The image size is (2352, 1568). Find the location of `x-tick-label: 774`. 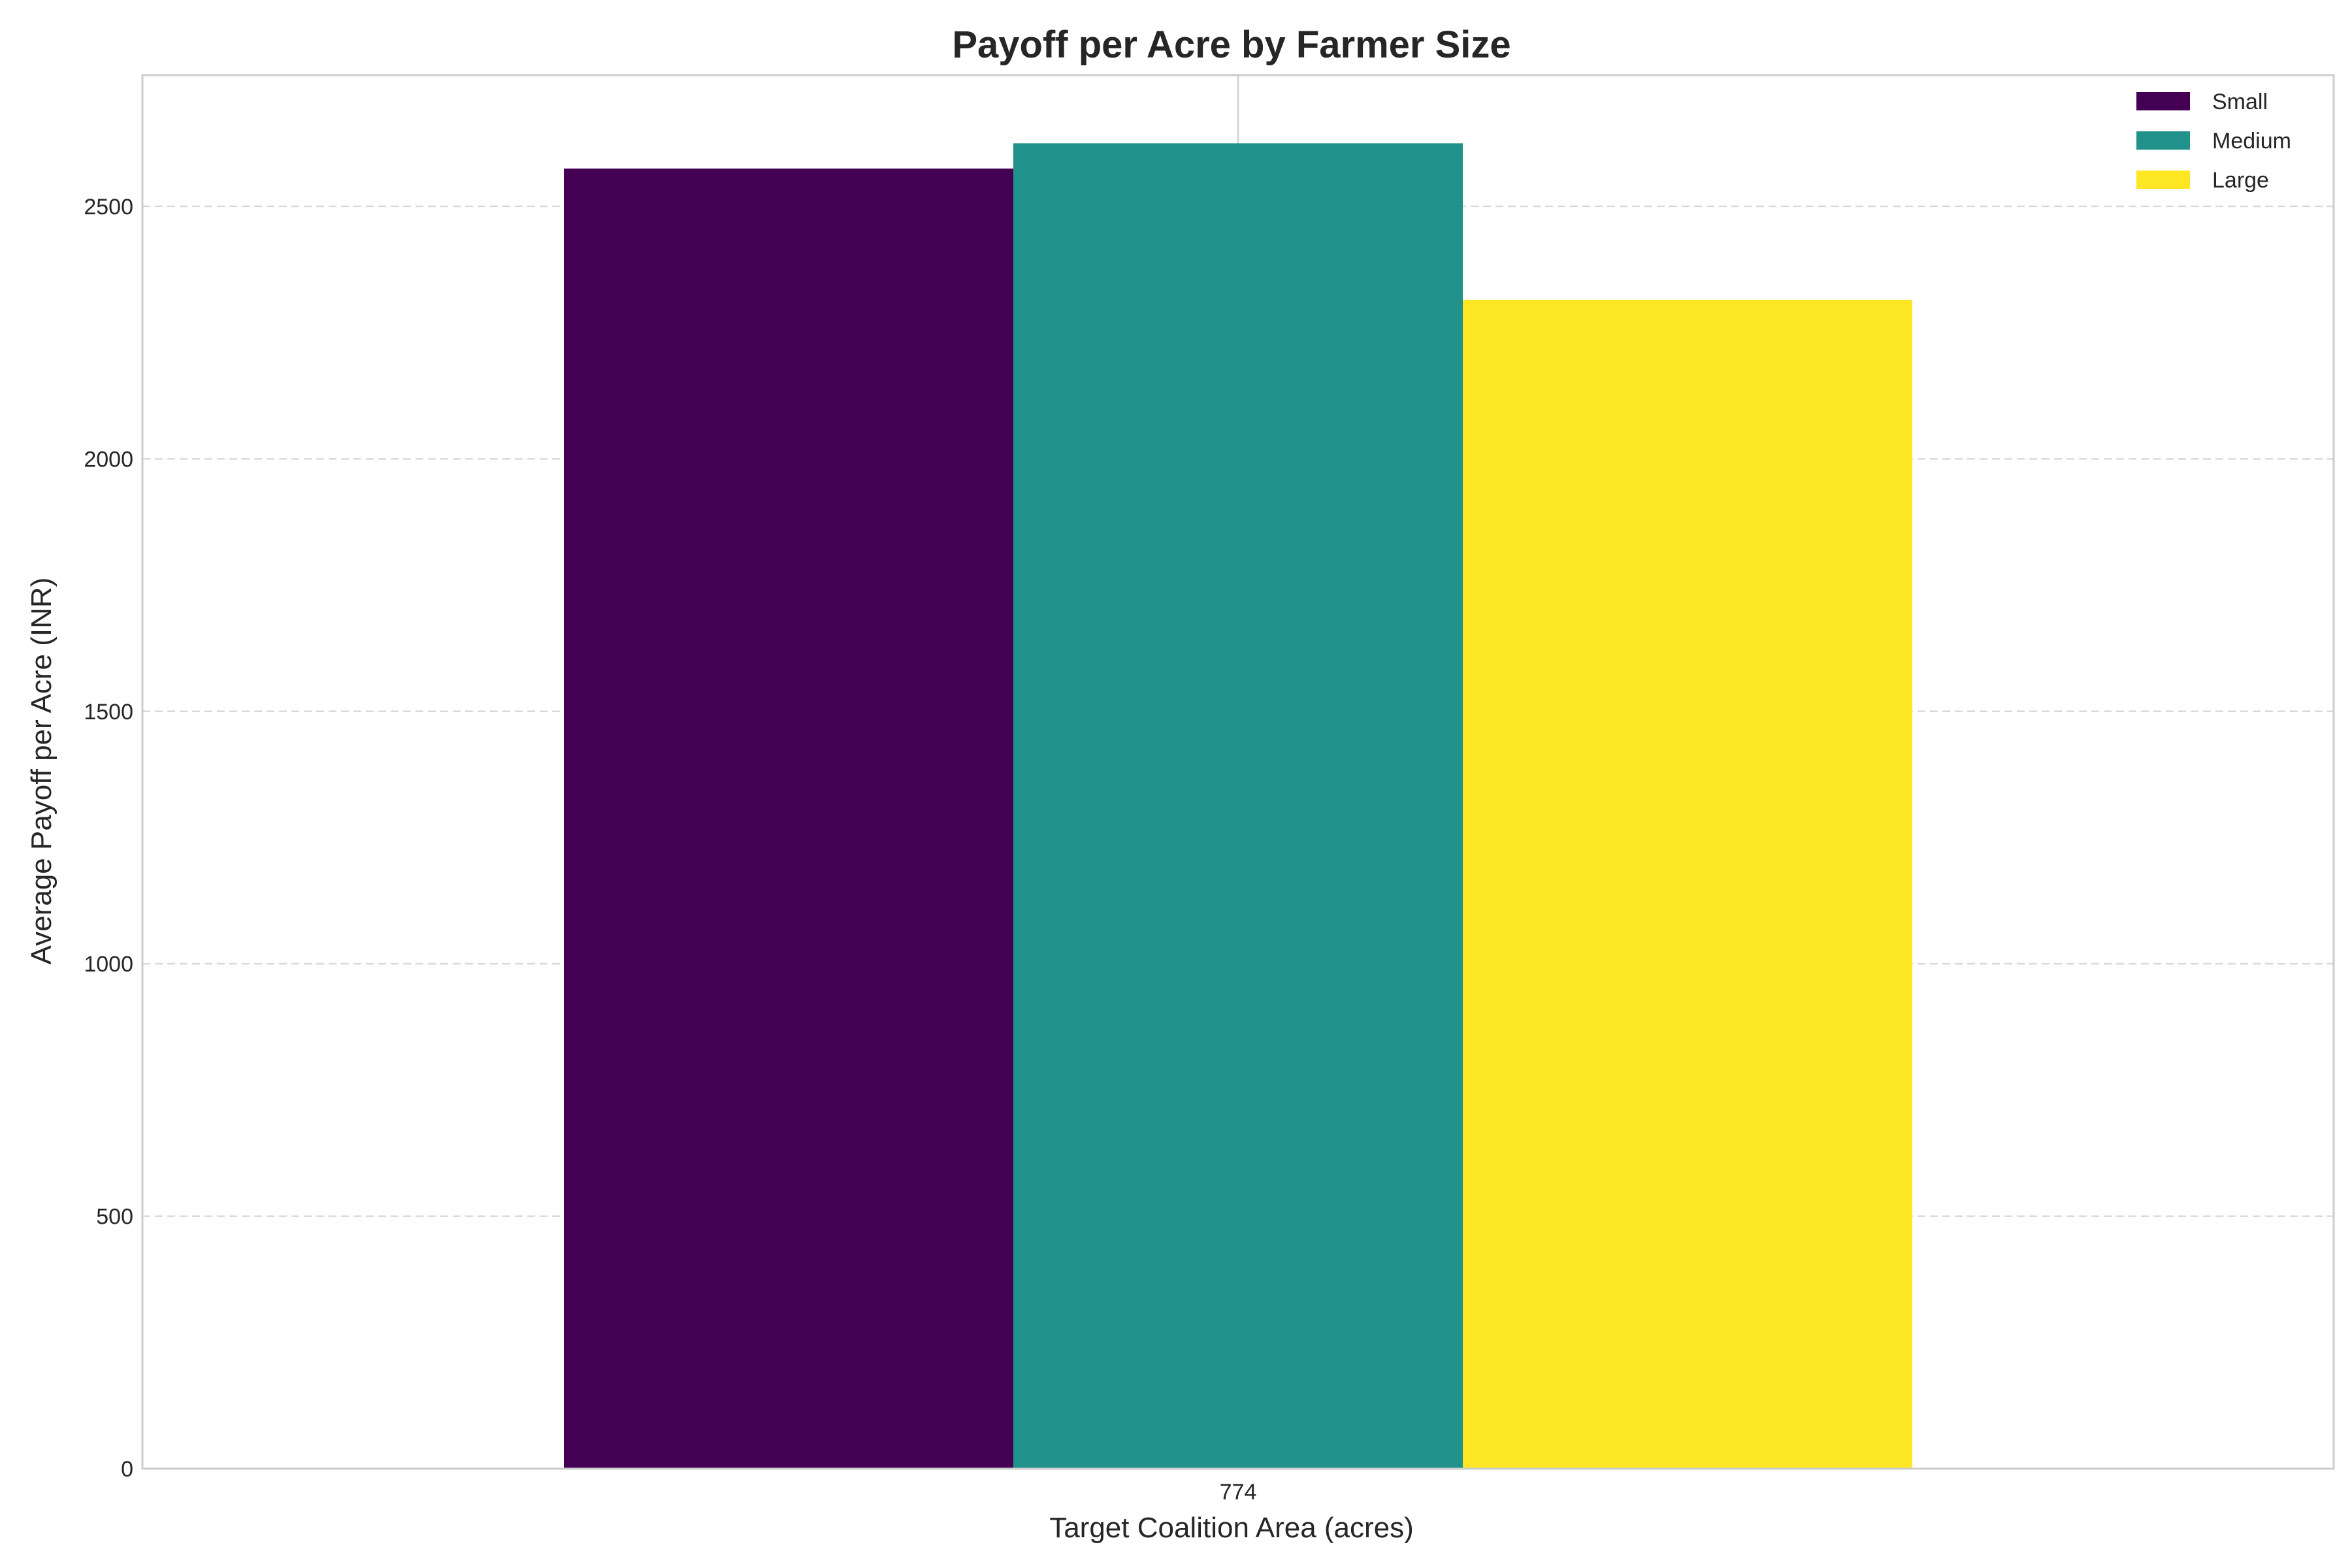

x-tick-label: 774 is located at coordinates (1238, 1492).